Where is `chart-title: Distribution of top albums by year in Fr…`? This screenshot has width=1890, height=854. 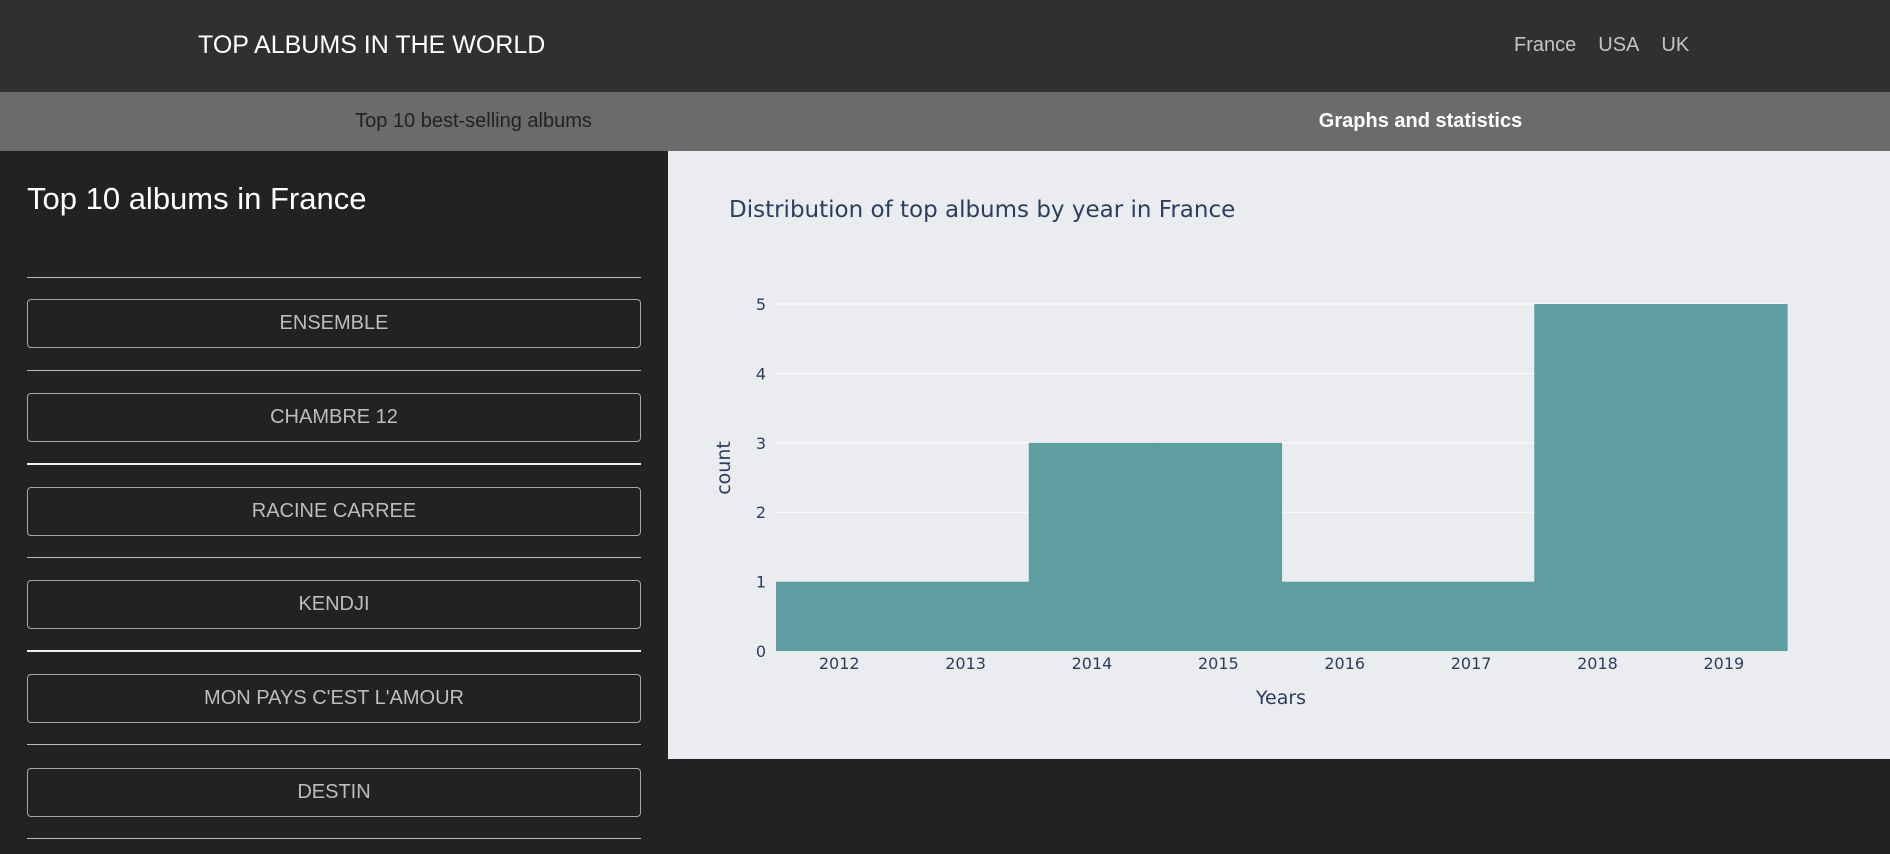
chart-title: Distribution of top albums by year in Fr… is located at coordinates (982, 210).